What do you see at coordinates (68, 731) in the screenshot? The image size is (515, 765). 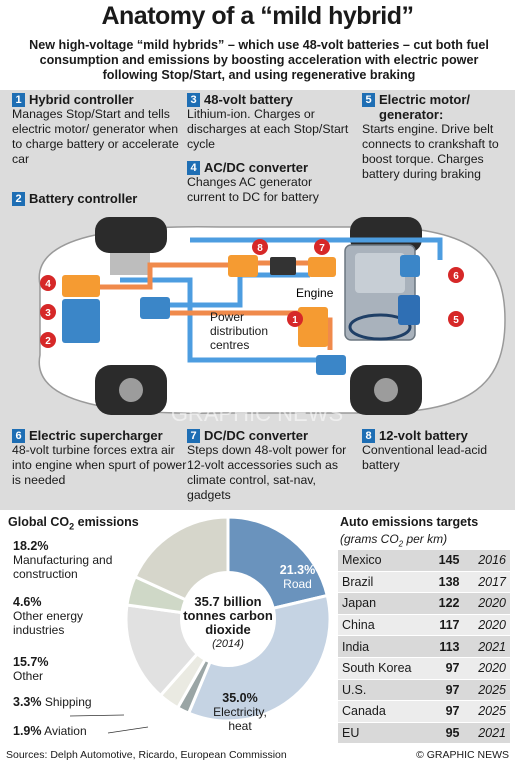 I see `pie-label-aviation: 1.9% Aviation` at bounding box center [68, 731].